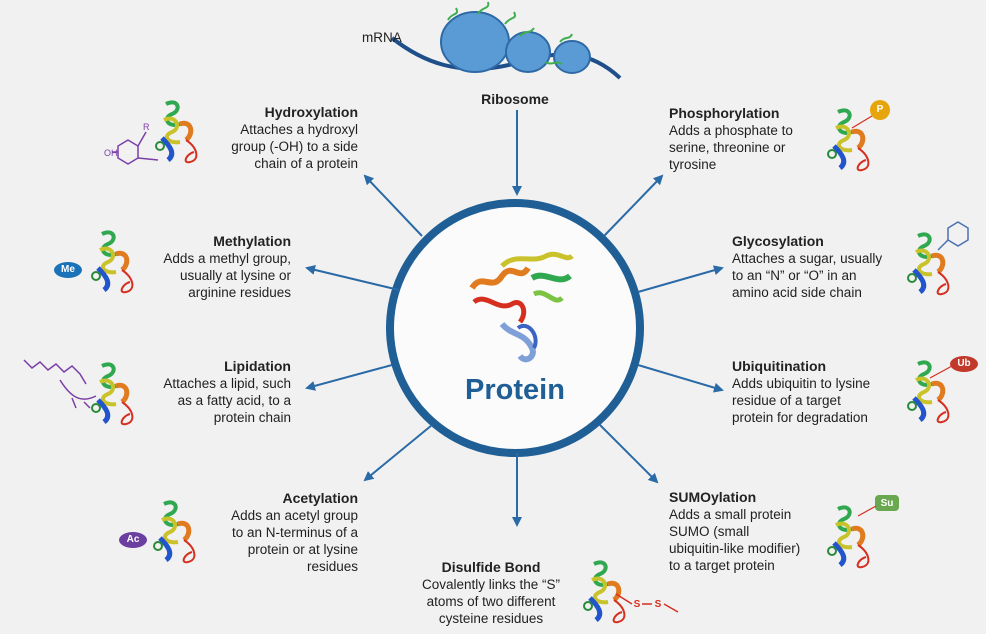 The width and height of the screenshot is (986, 634). I want to click on arrow-methylation, so click(352, 277).